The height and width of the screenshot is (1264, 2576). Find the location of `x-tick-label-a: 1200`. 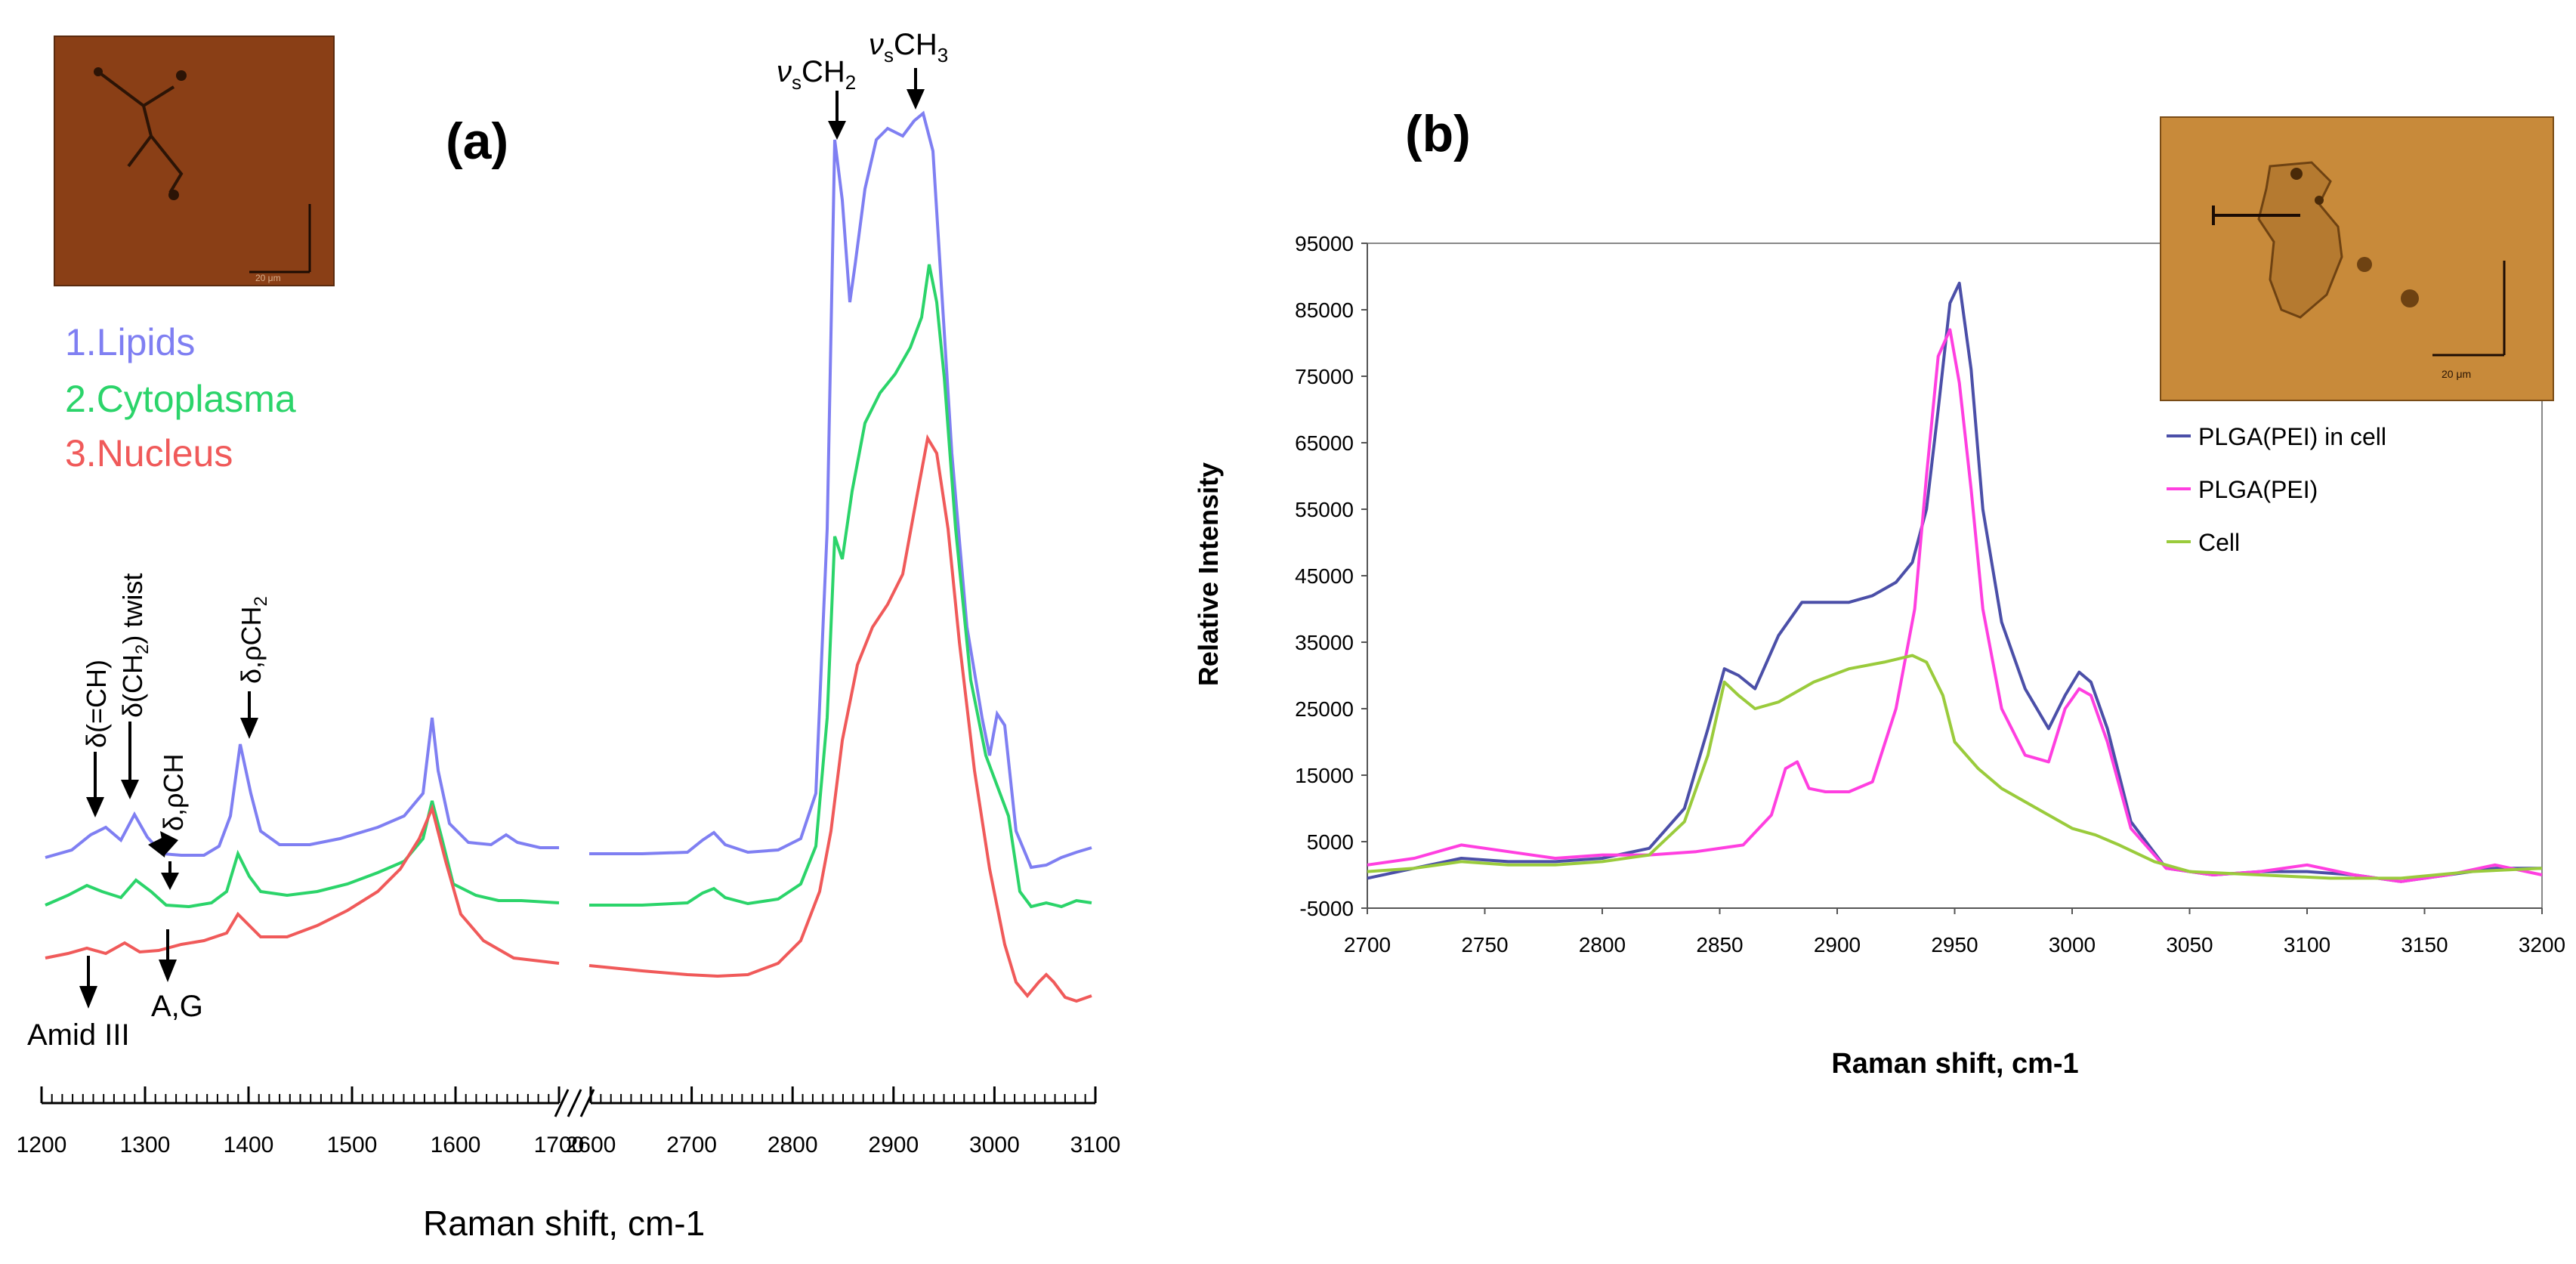

x-tick-label-a: 1200 is located at coordinates (42, 1145).